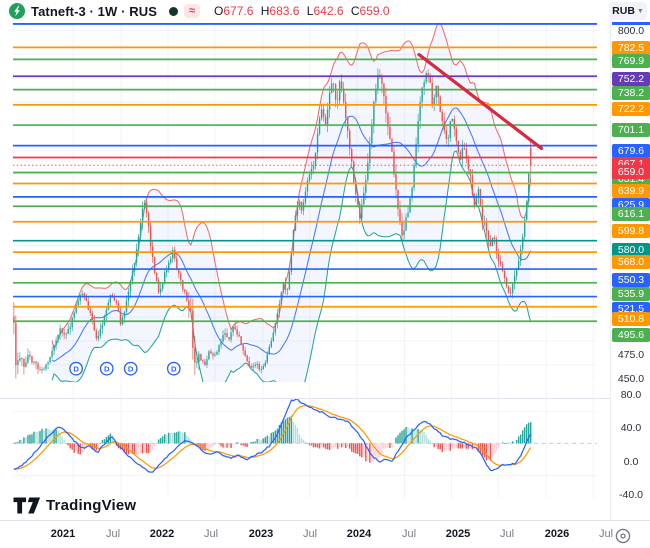 The width and height of the screenshot is (650, 548). What do you see at coordinates (631, 308) in the screenshot?
I see `price-level-label: 521.5` at bounding box center [631, 308].